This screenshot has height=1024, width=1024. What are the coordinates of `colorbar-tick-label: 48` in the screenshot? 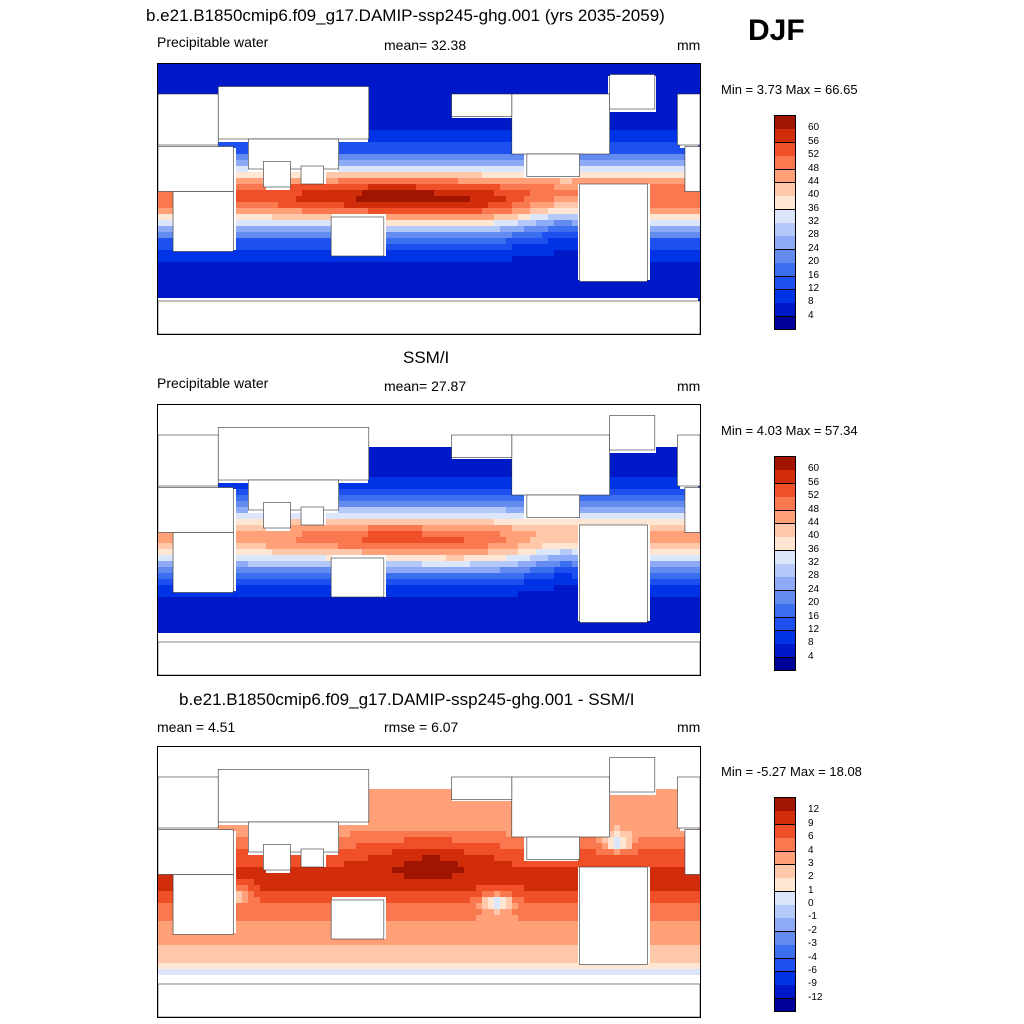 It's located at (814, 509).